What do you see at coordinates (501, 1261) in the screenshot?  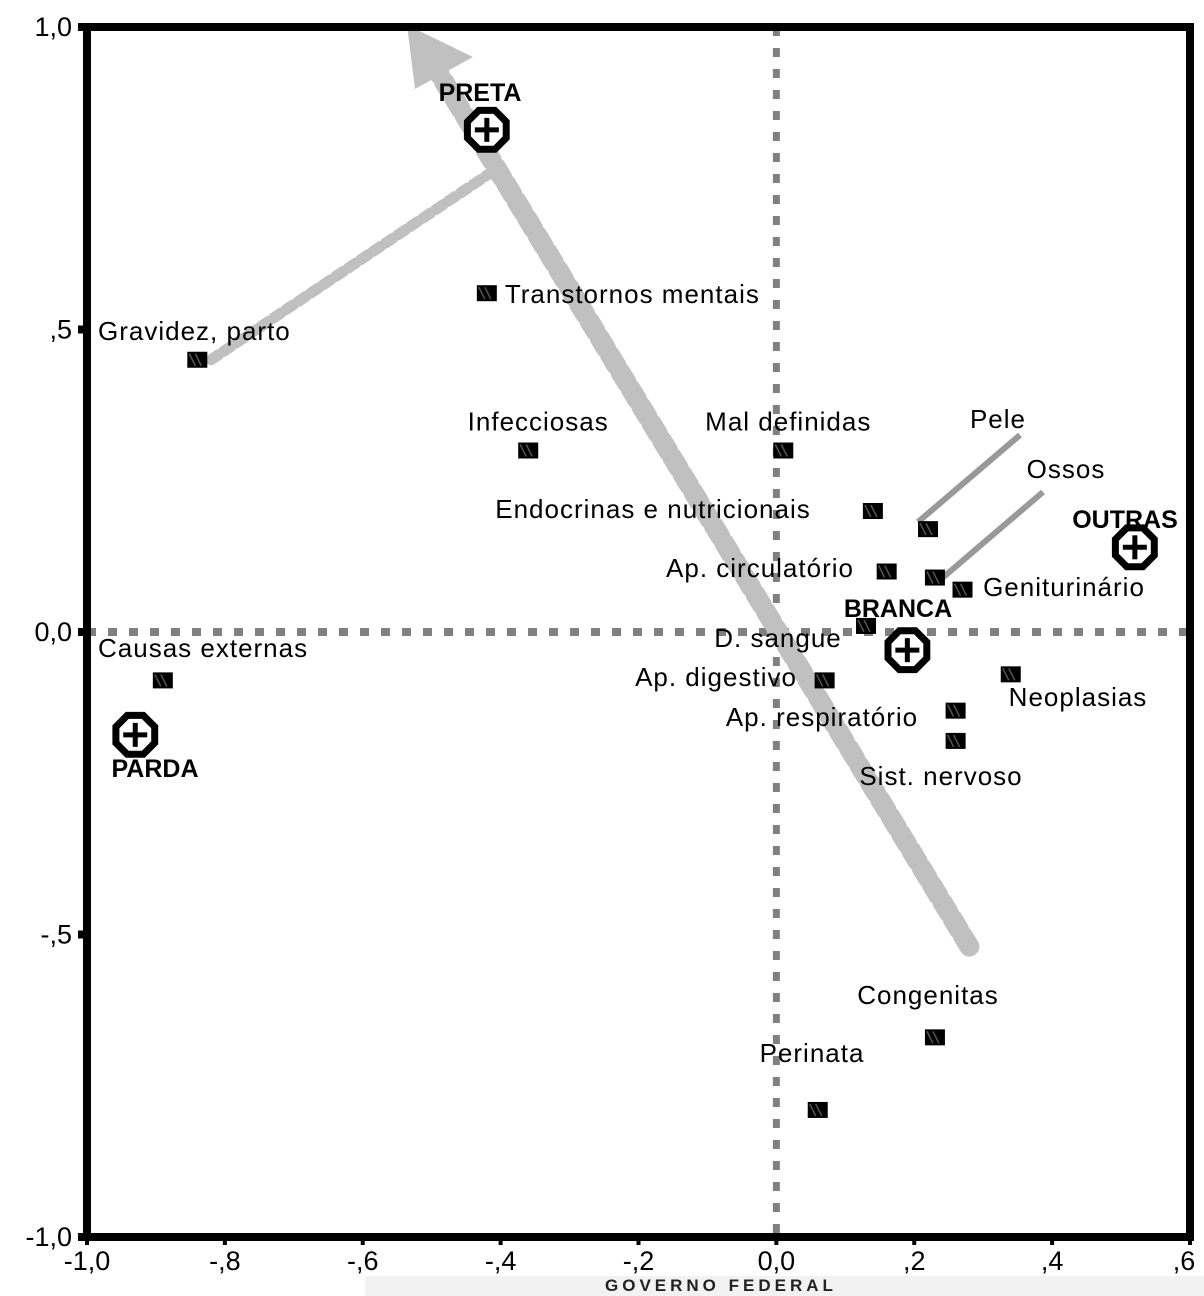 I see `x-tick-label: -,4` at bounding box center [501, 1261].